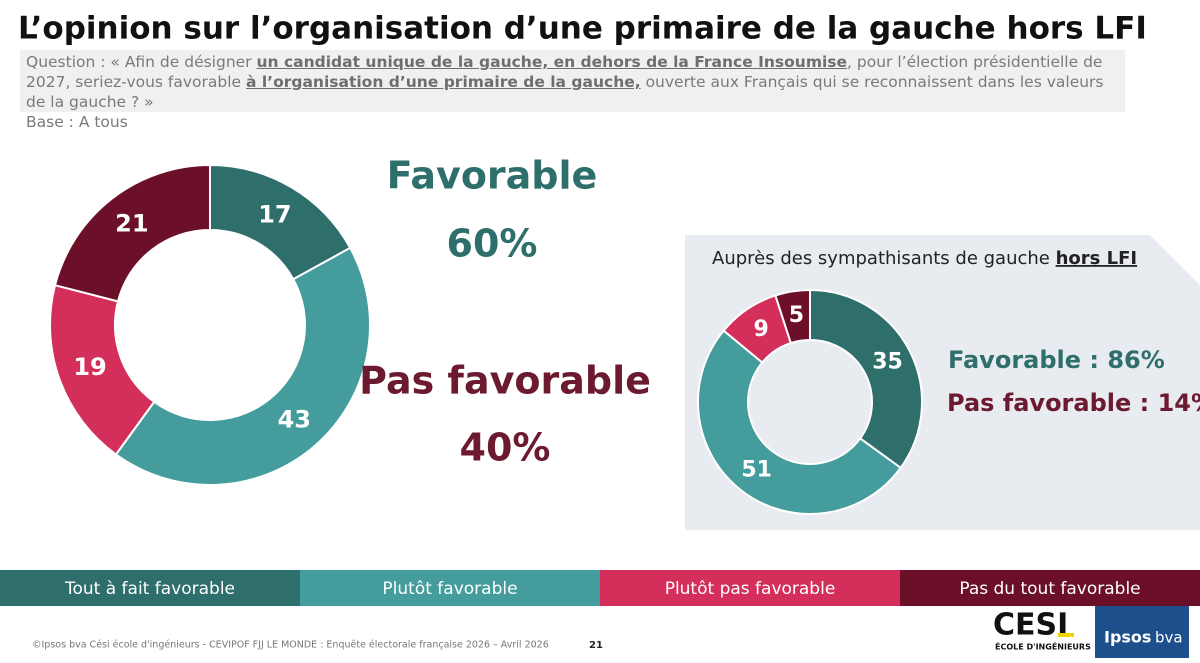 This screenshot has height=663, width=1200. I want to click on slice-label: 35, so click(887, 362).